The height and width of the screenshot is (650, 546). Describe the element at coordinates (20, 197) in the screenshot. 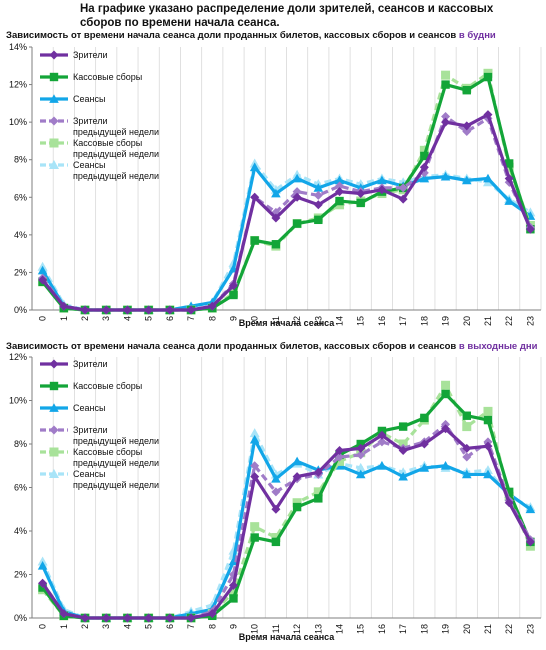

I see `y-tick-label: 6%` at that location.